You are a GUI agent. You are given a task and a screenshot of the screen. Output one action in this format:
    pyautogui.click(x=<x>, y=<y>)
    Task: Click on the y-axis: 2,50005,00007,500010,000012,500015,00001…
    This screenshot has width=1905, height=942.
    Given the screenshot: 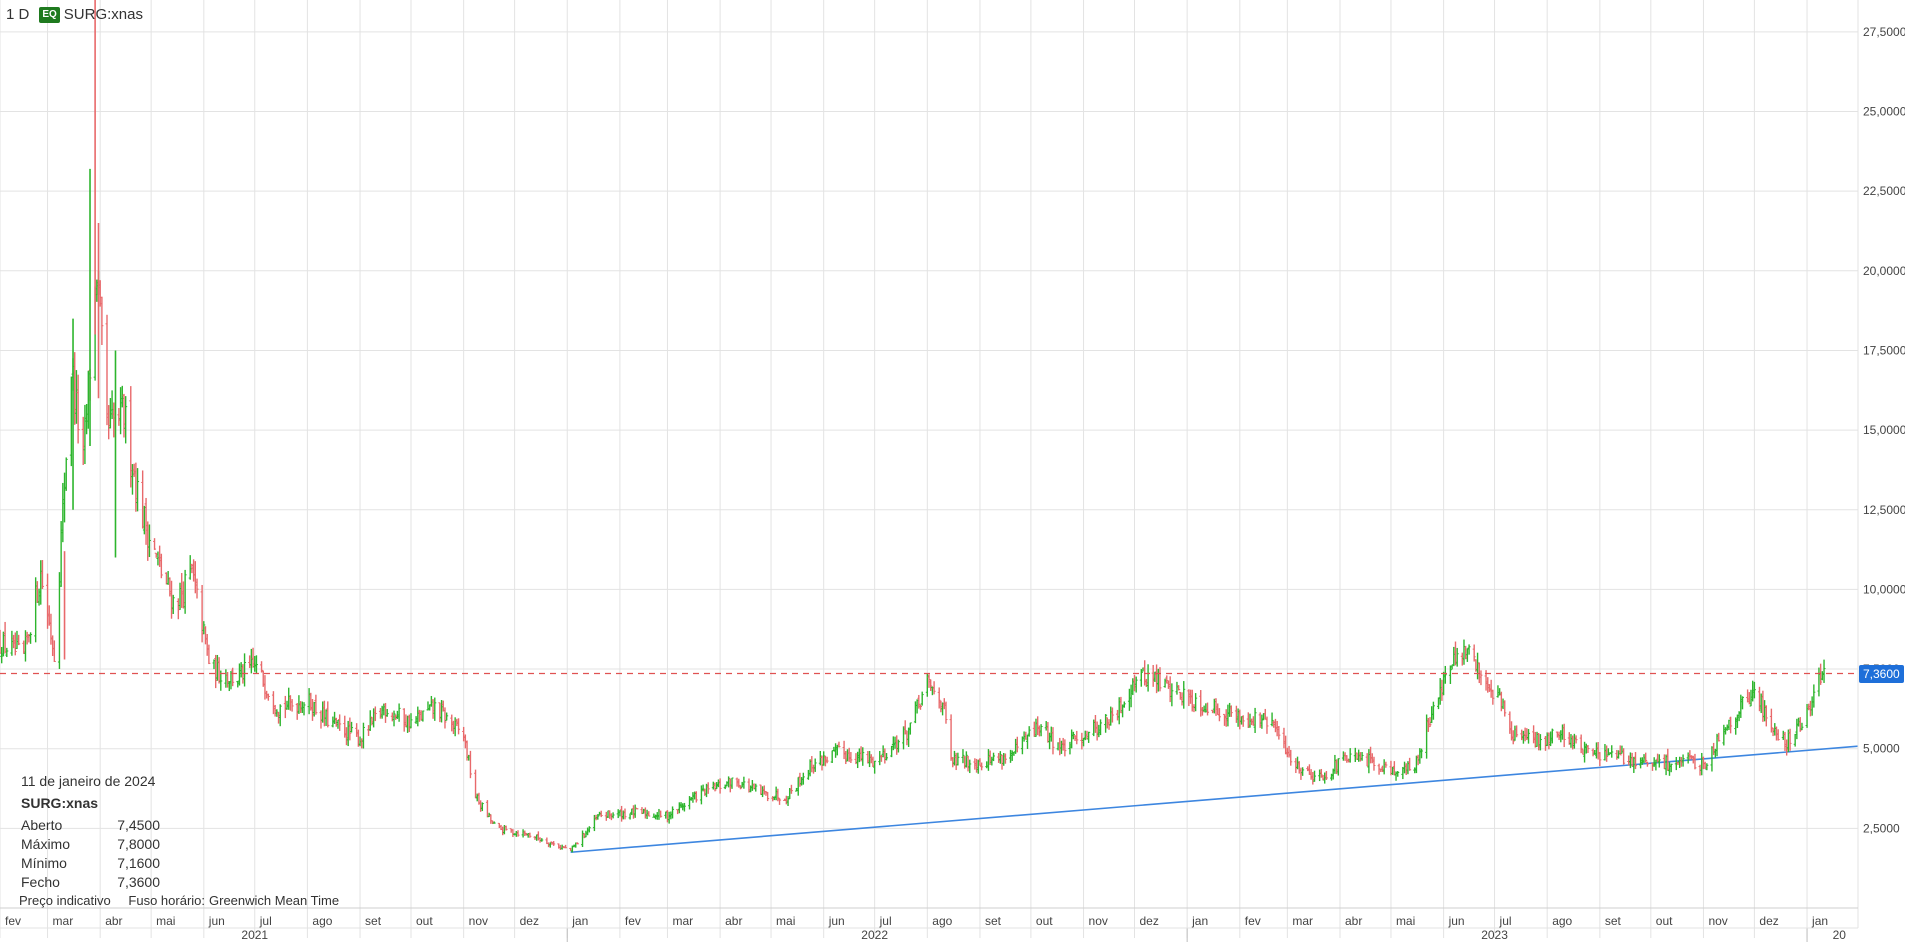 What is the action you would take?
    pyautogui.click(x=1881, y=464)
    